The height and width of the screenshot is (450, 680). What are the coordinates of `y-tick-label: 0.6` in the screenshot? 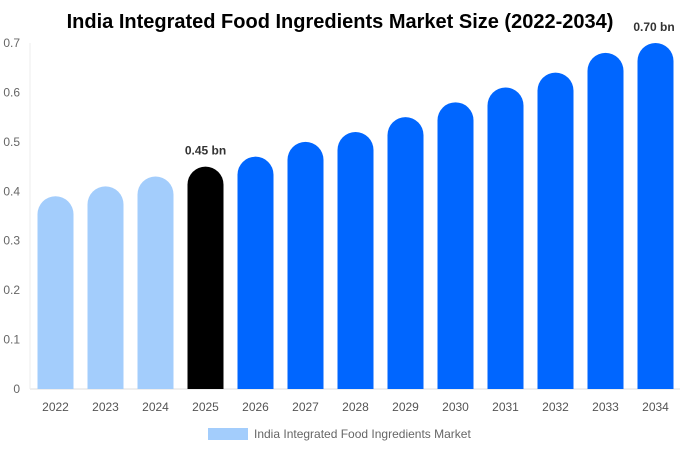 It's located at (11, 92).